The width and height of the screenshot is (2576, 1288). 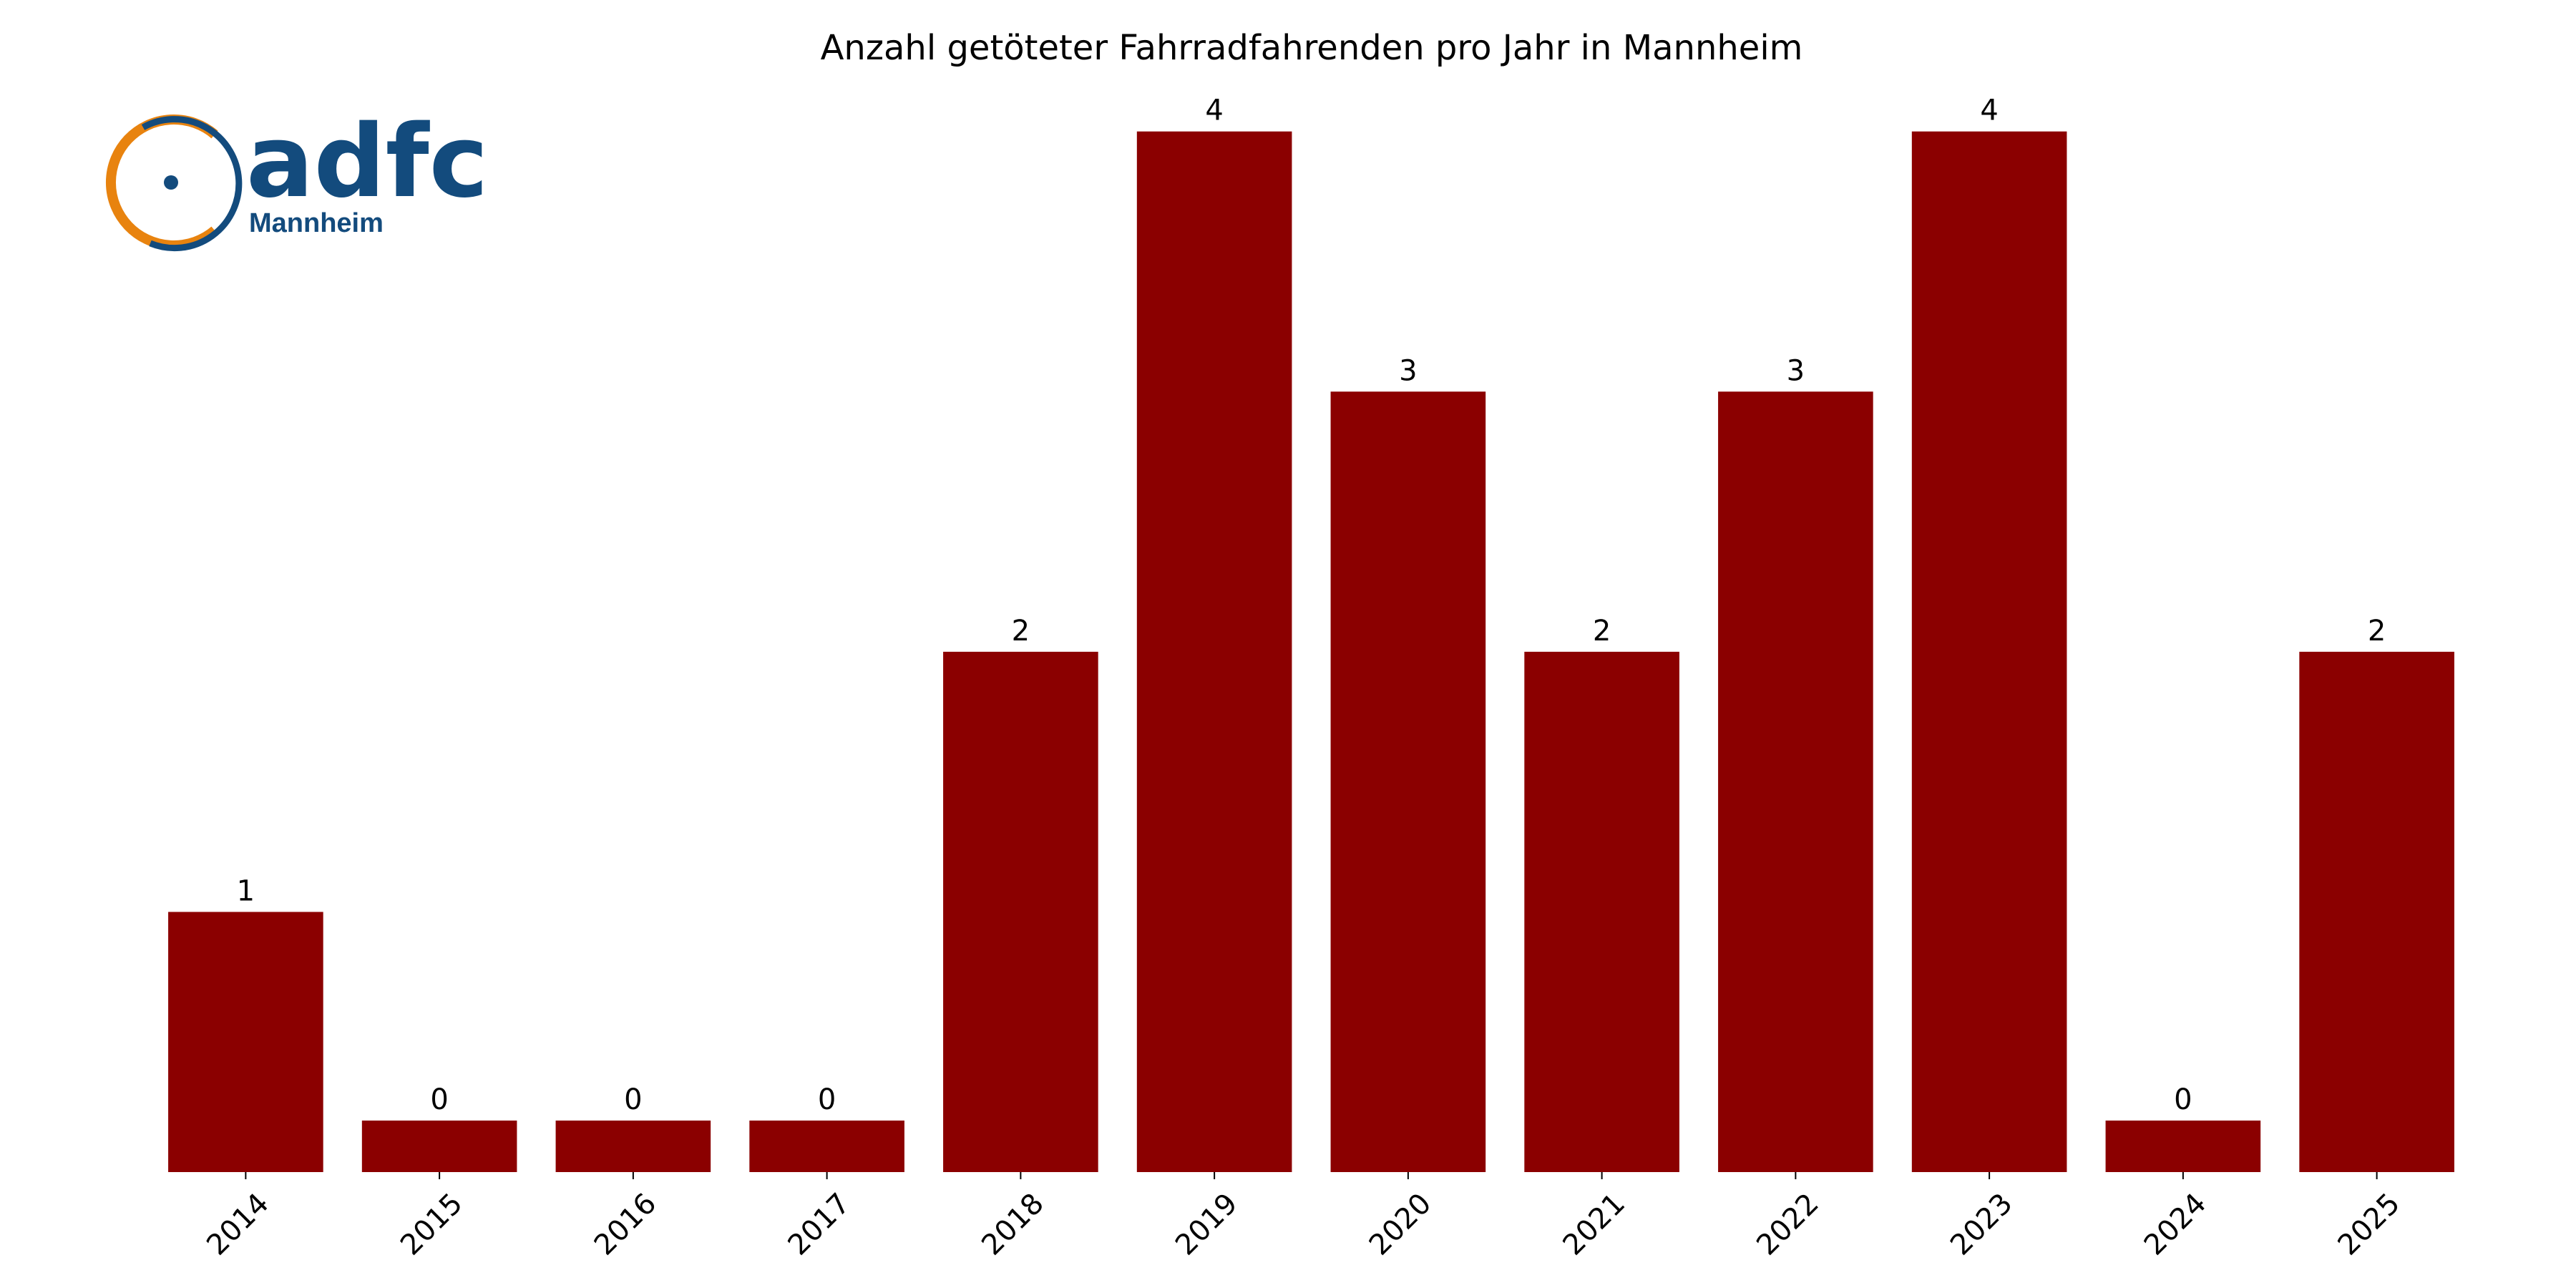 What do you see at coordinates (367, 162) in the screenshot?
I see `logo-text: adfc` at bounding box center [367, 162].